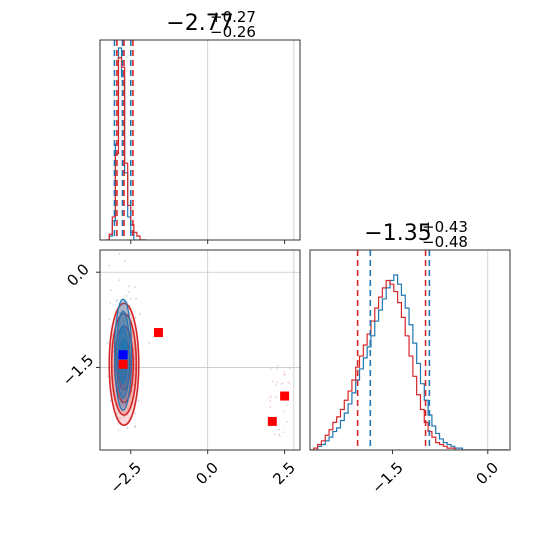  Describe the element at coordinates (445, 242) in the screenshot. I see `title-param2-minus: −0.48` at that location.